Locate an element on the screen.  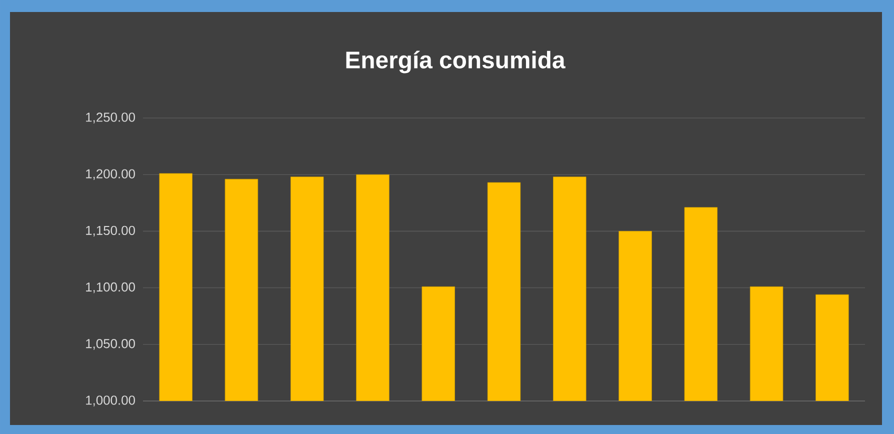
y-tick-label: 1,100.00 is located at coordinates (110, 288).